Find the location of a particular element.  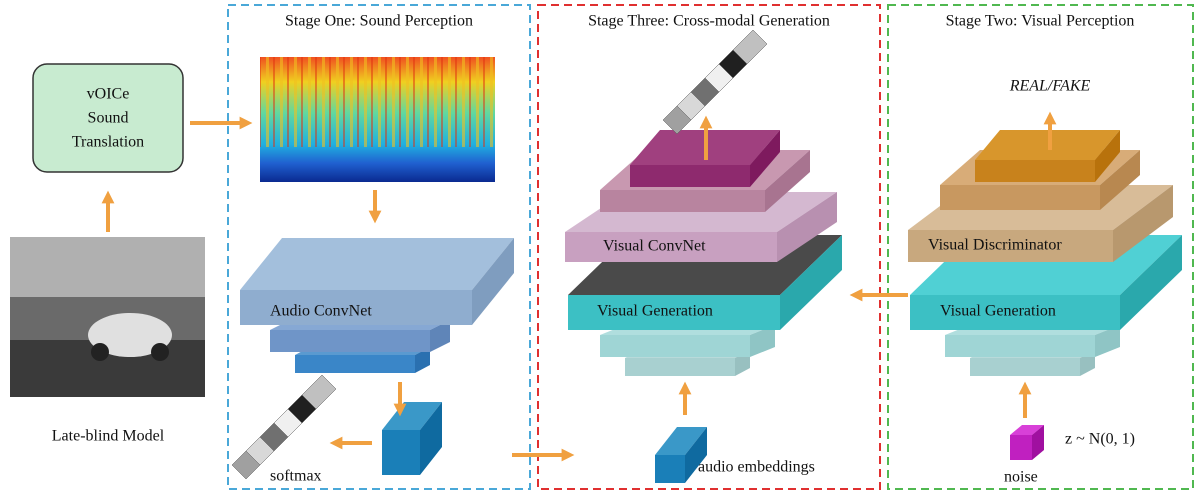

box-text: Sound is located at coordinates (108, 118).